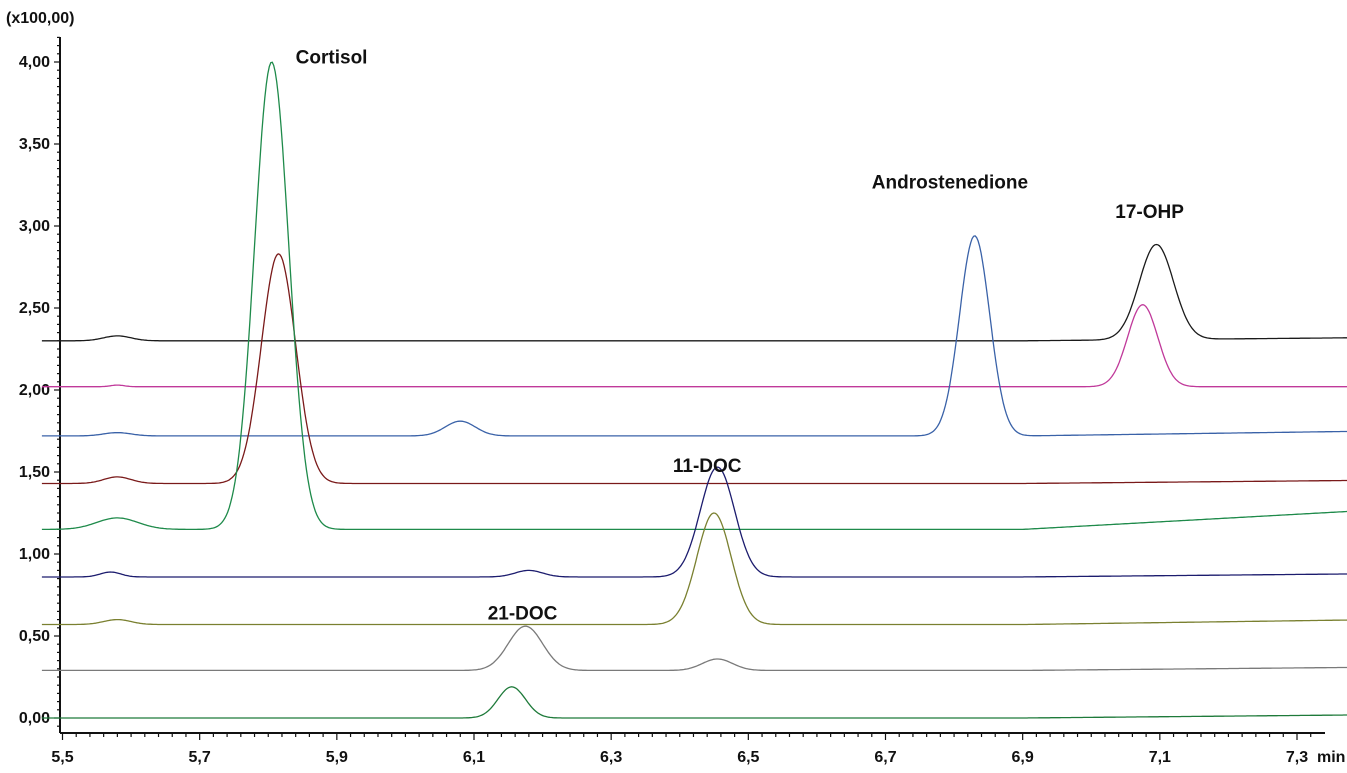 The image size is (1347, 773). What do you see at coordinates (523, 614) in the screenshot?
I see `peak-label-21-doc: 21-DOC` at bounding box center [523, 614].